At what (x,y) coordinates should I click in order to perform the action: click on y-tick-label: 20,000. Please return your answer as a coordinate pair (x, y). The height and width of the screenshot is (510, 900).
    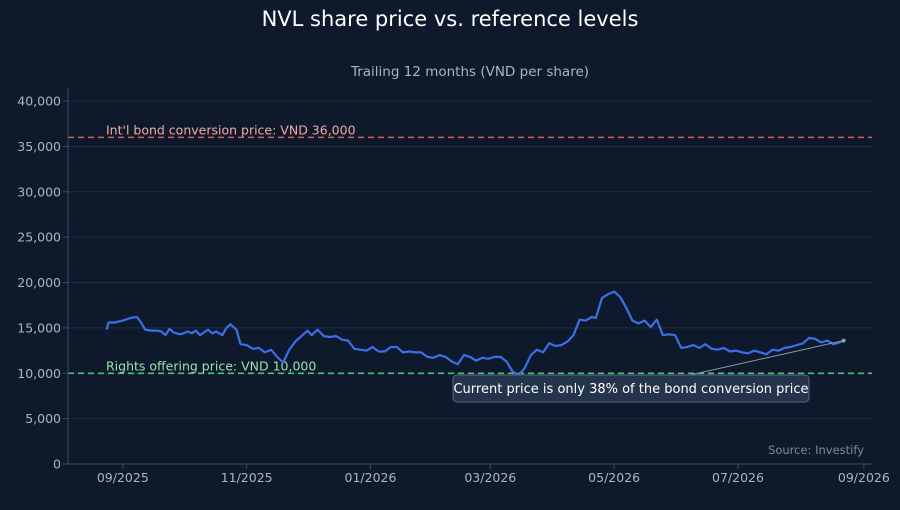
    Looking at the image, I should click on (39, 282).